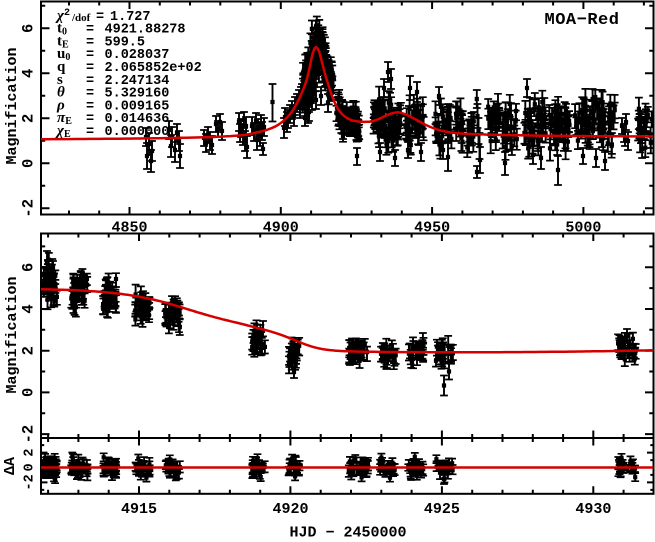 The width and height of the screenshot is (655, 542). What do you see at coordinates (61, 67) in the screenshot?
I see `svg-text: q` at bounding box center [61, 67].